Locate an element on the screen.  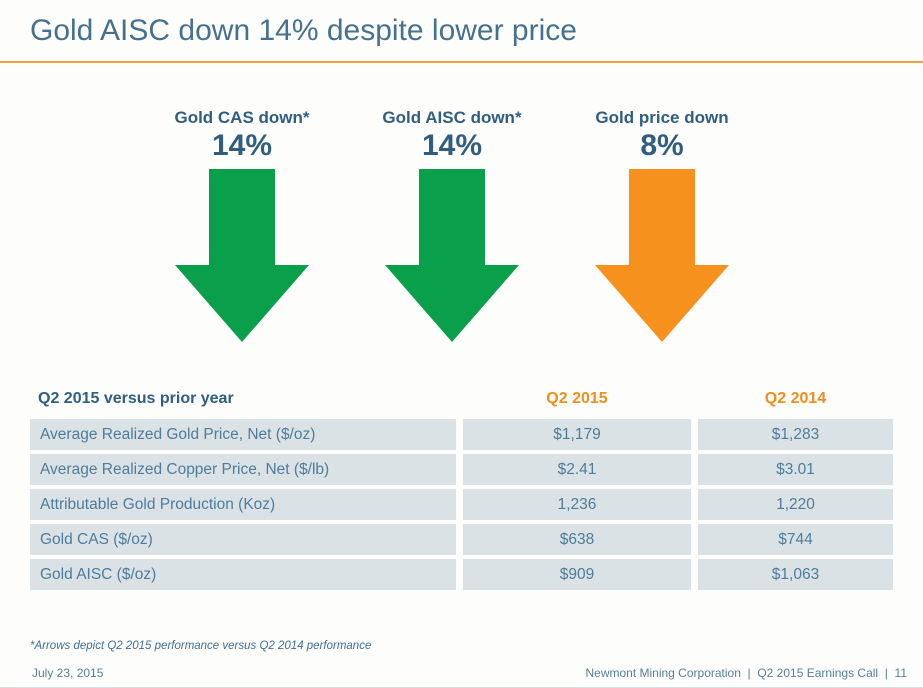
gold-price-arrow-group: Gold price down 8% is located at coordinates (662, 225).